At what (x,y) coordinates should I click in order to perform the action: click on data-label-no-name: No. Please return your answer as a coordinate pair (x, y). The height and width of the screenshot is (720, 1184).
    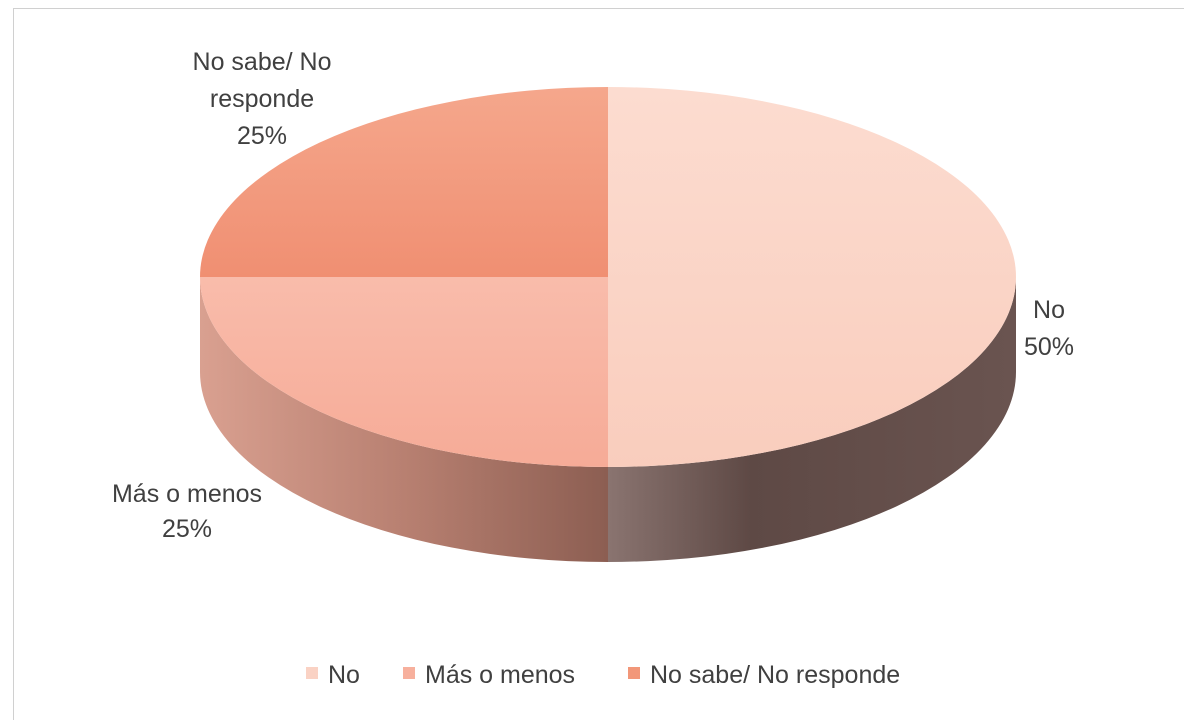
    Looking at the image, I should click on (1049, 310).